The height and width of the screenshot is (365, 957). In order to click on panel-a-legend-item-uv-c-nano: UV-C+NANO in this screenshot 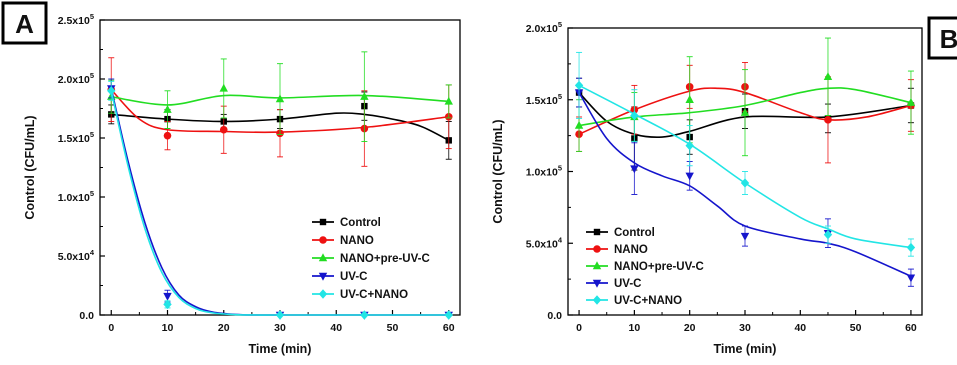, I will do `click(360, 295)`.